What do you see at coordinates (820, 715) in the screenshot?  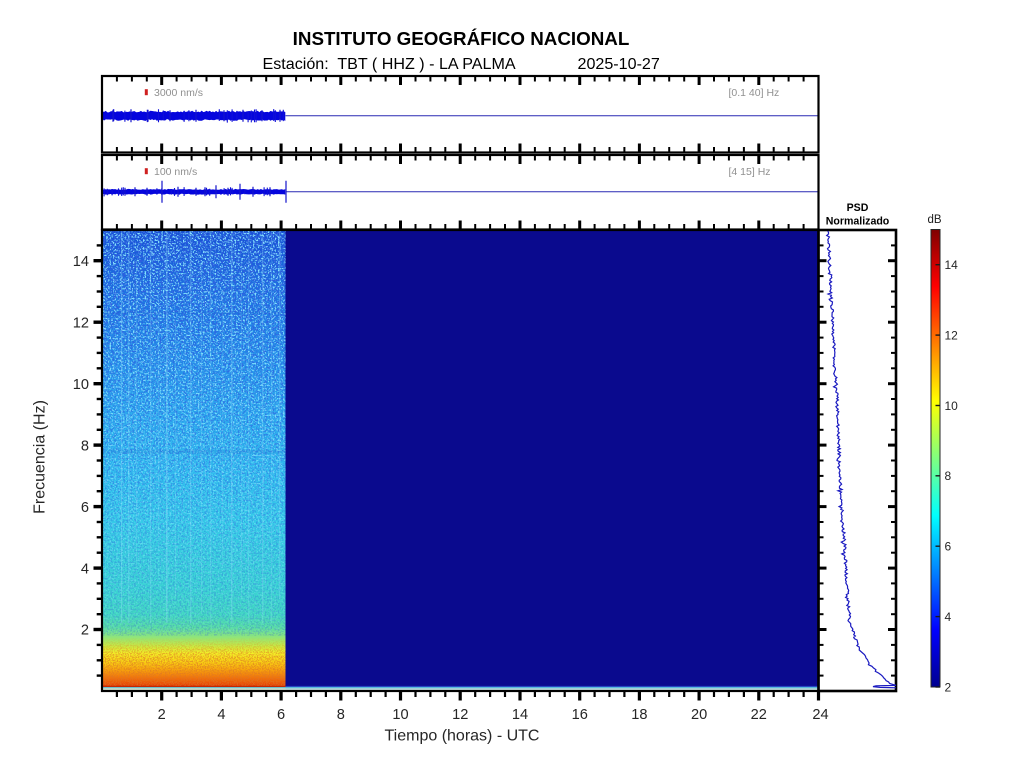 I see `svg-text: 24` at bounding box center [820, 715].